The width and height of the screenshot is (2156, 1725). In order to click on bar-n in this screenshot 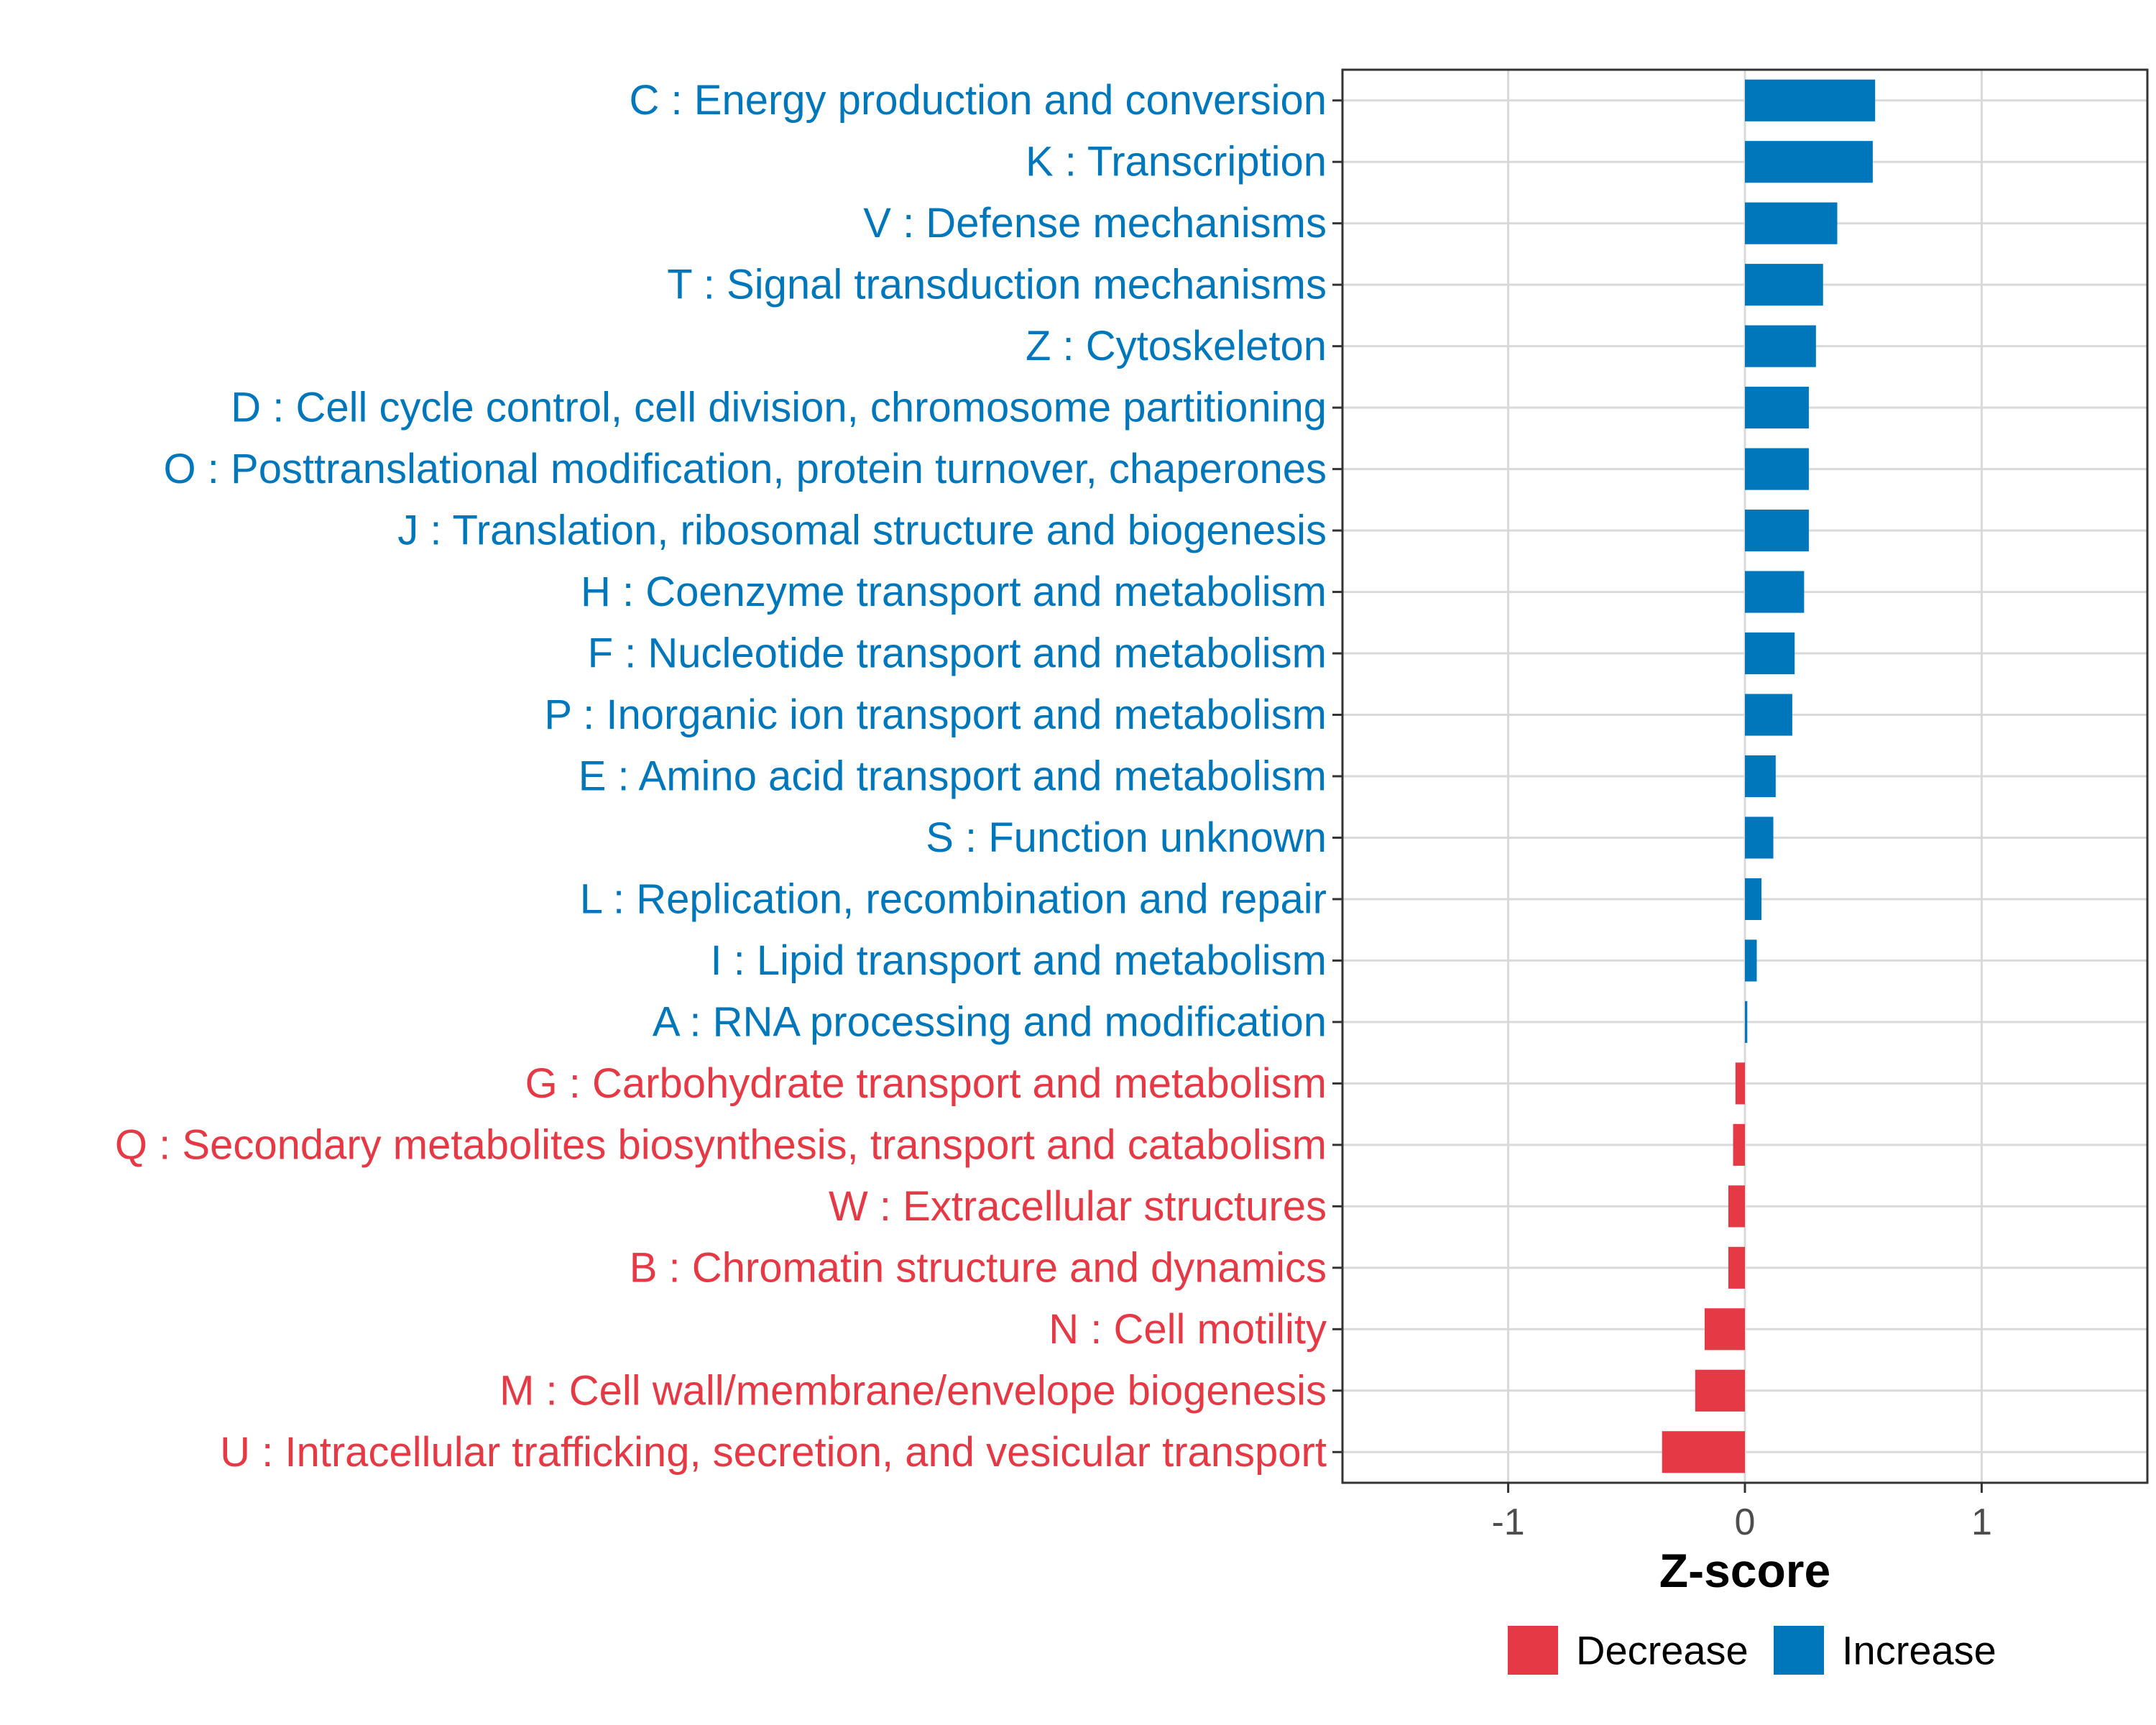, I will do `click(1725, 1329)`.